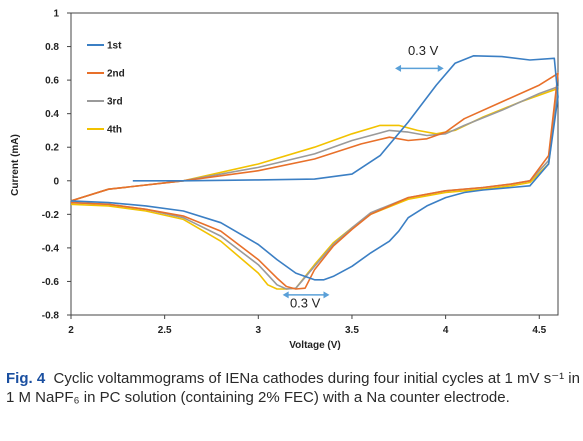 This screenshot has width=583, height=441. I want to click on legend-label: 1st, so click(114, 46).